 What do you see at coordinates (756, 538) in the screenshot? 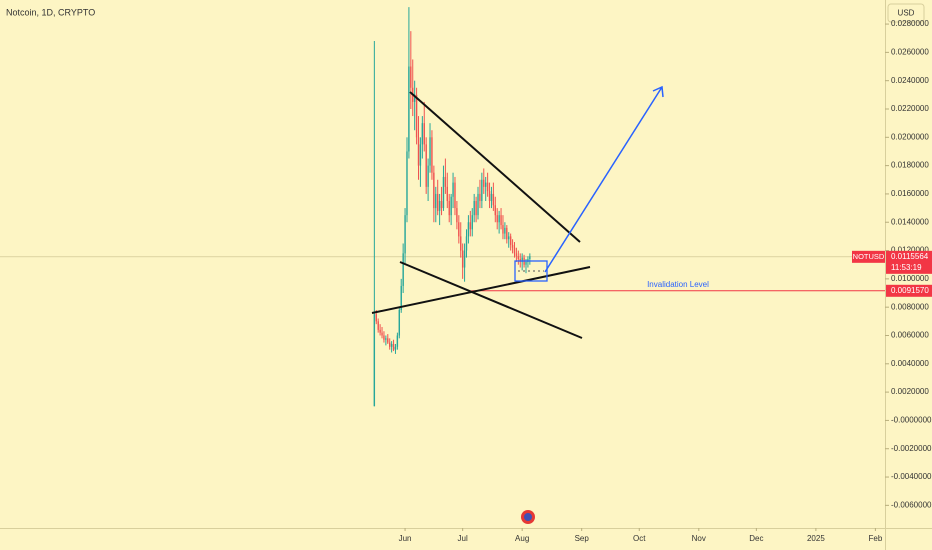
I see `x-tick-label: Dec` at bounding box center [756, 538].